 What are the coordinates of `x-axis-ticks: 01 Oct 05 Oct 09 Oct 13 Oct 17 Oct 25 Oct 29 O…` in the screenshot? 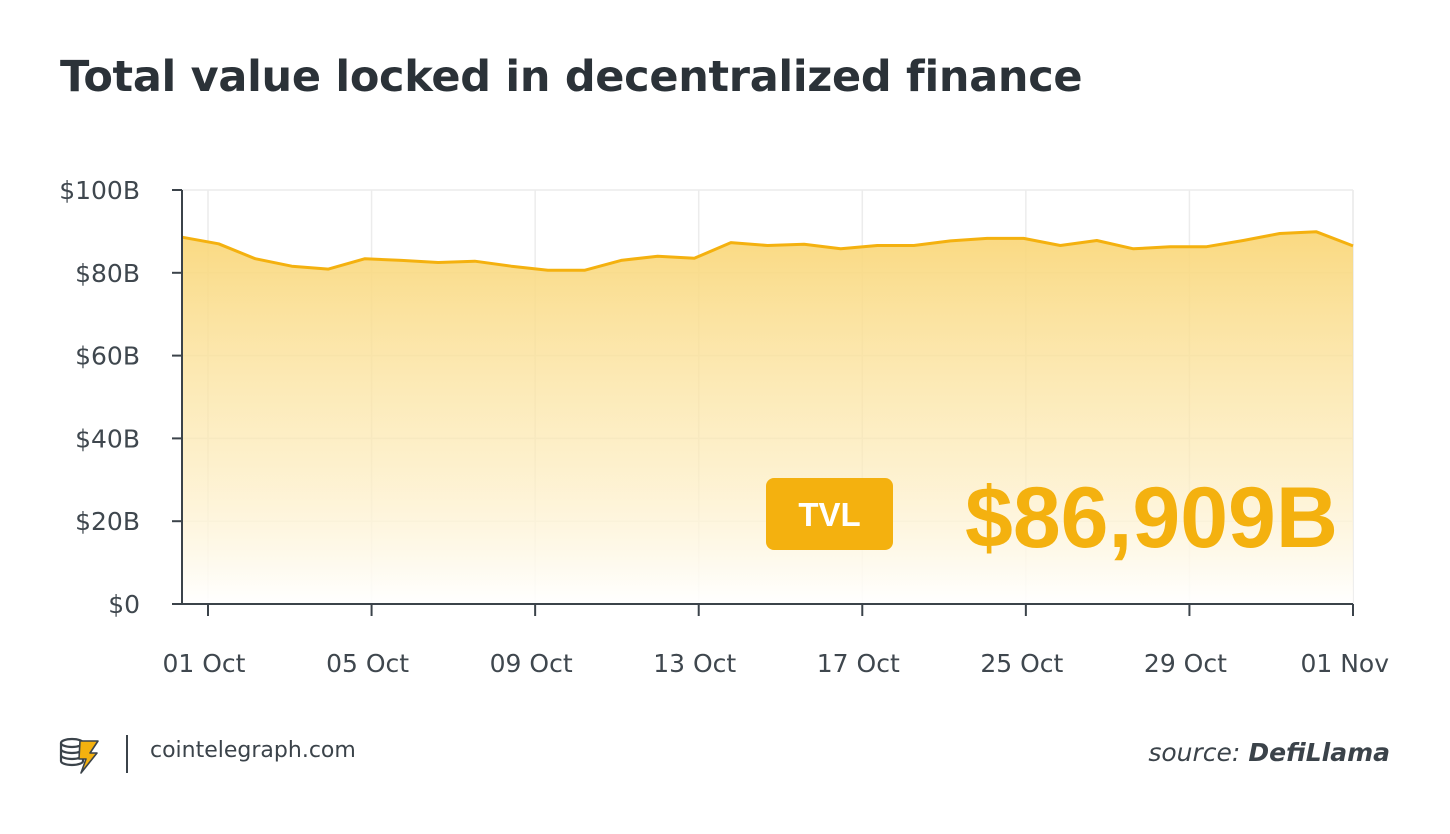 It's located at (776, 641).